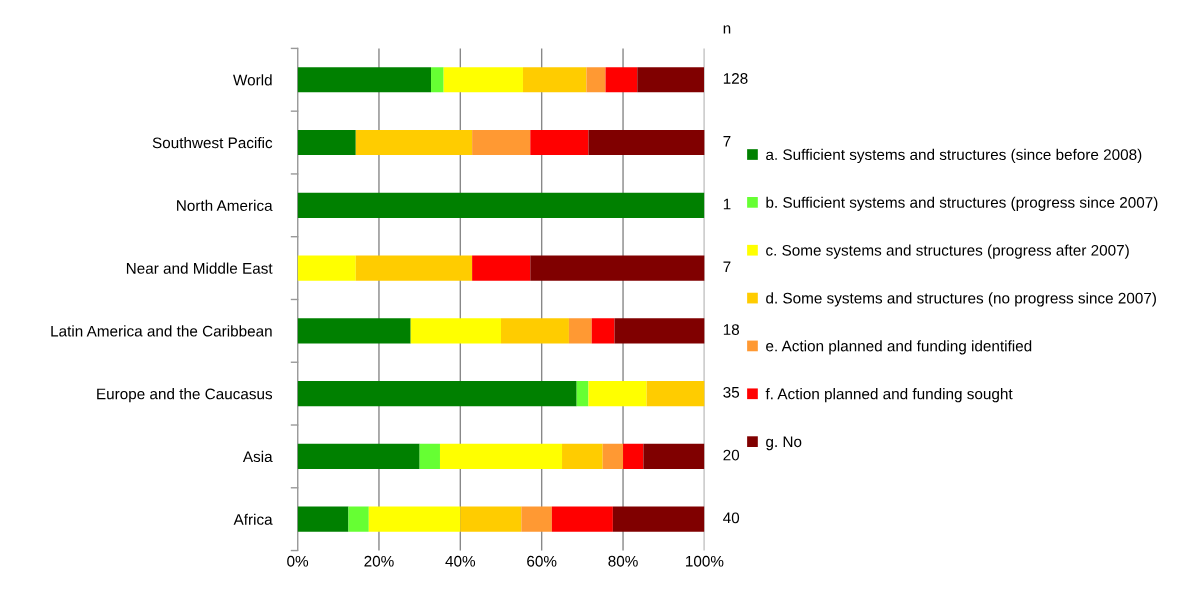 This screenshot has height=605, width=1200. Describe the element at coordinates (962, 203) in the screenshot. I see `legend-label: b. Sufficient systems and structures (progress since 2007)` at that location.